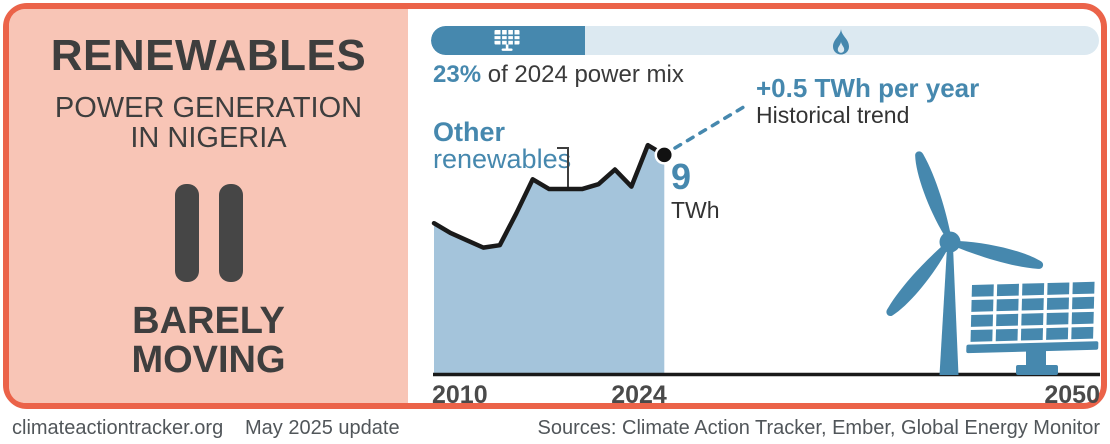 This screenshot has height=444, width=1110. What do you see at coordinates (765, 40) in the screenshot?
I see `power-mix-bar` at bounding box center [765, 40].